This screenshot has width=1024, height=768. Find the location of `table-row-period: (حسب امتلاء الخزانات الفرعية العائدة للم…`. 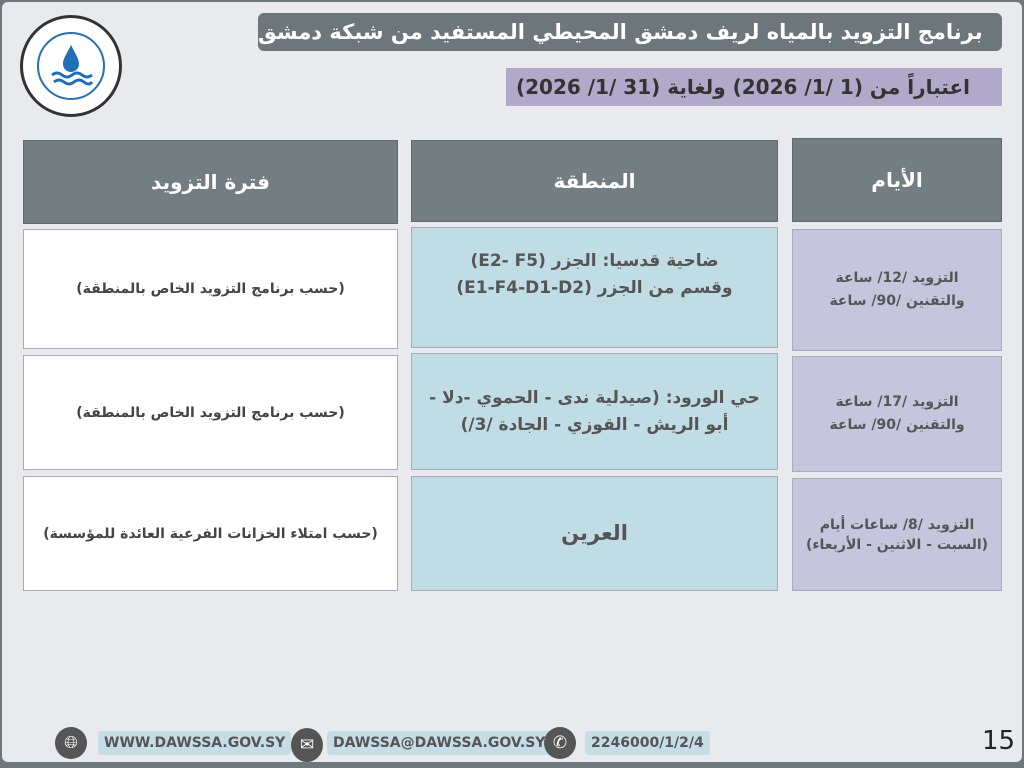

table-row-period: (حسب امتلاء الخزانات الفرعية العائدة للم… is located at coordinates (210, 533).